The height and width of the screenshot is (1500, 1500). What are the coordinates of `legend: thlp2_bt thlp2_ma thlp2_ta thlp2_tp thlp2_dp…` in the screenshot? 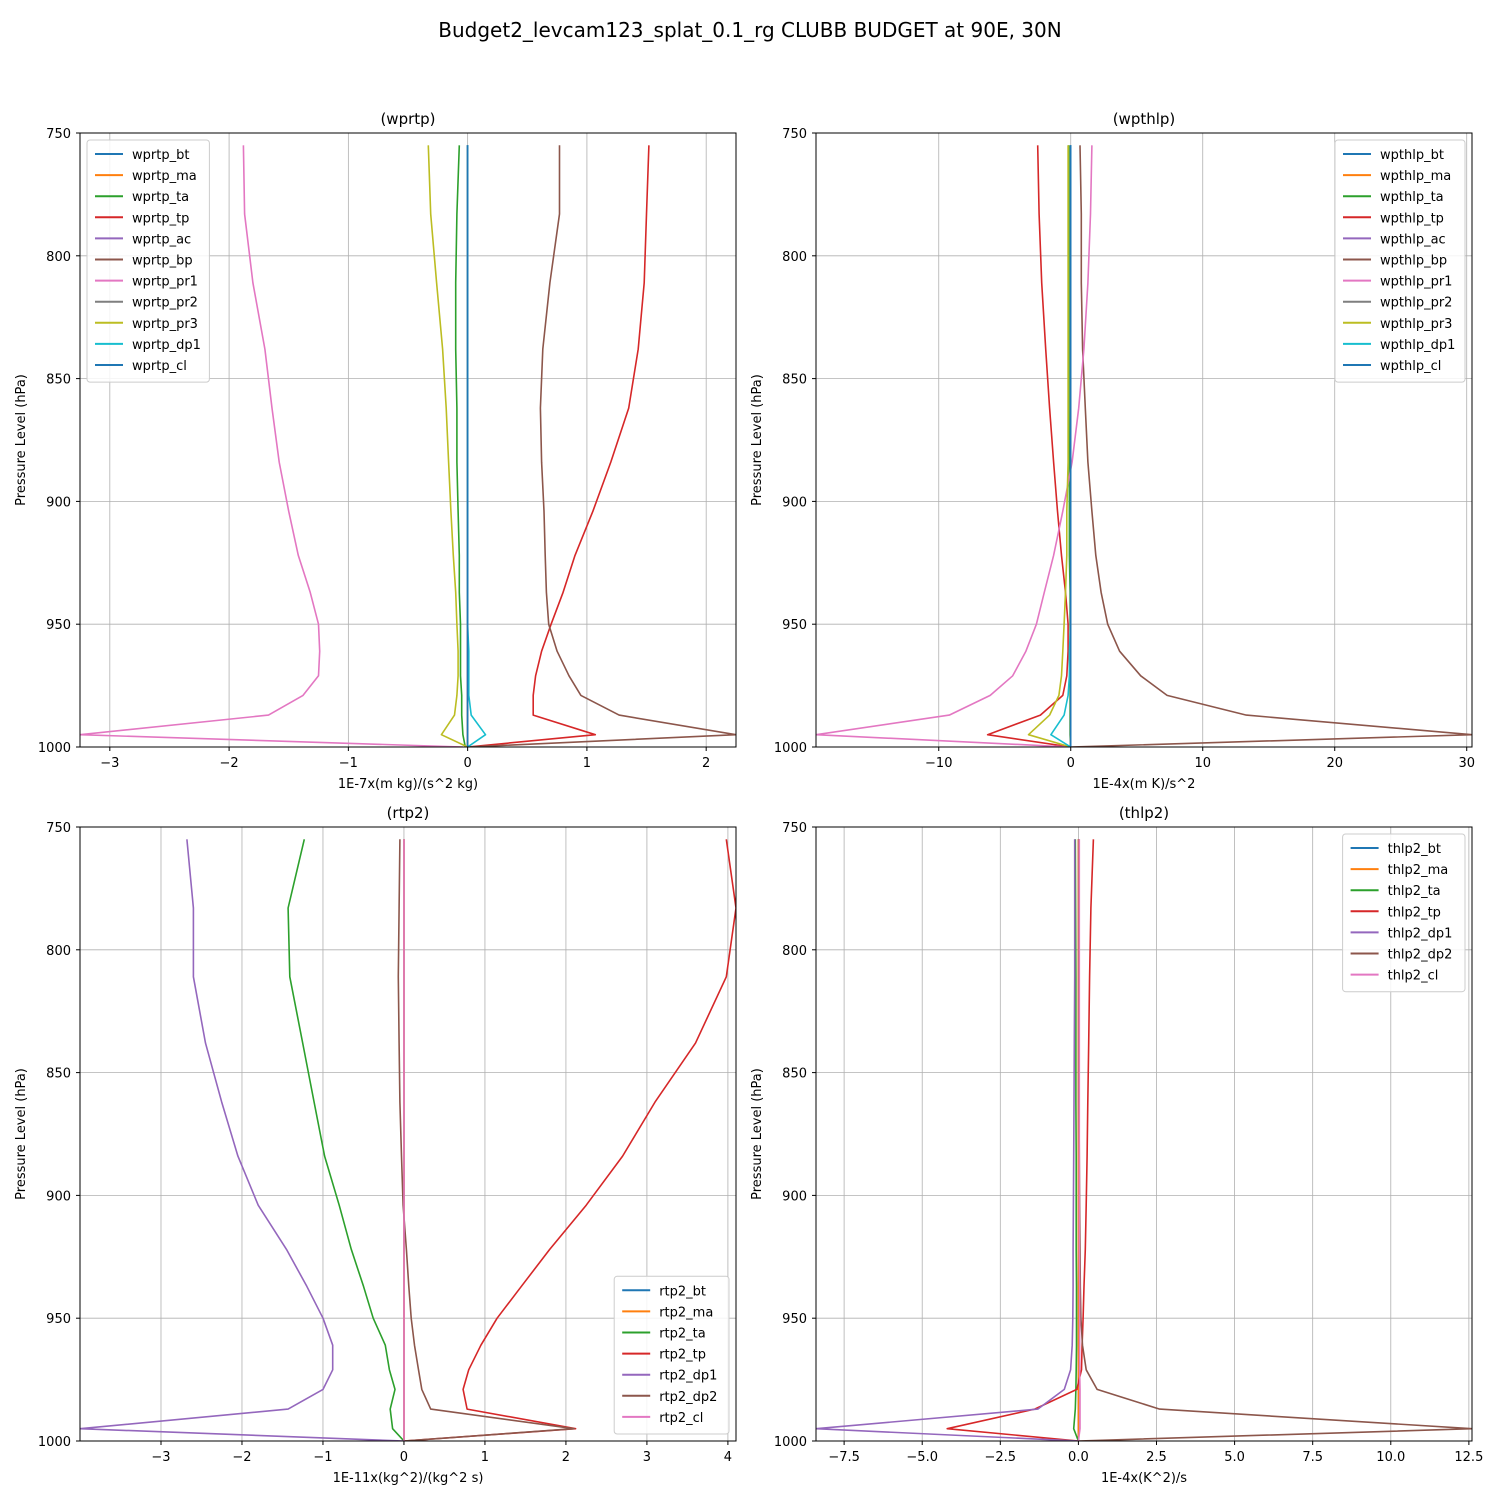 It's located at (1404, 913).